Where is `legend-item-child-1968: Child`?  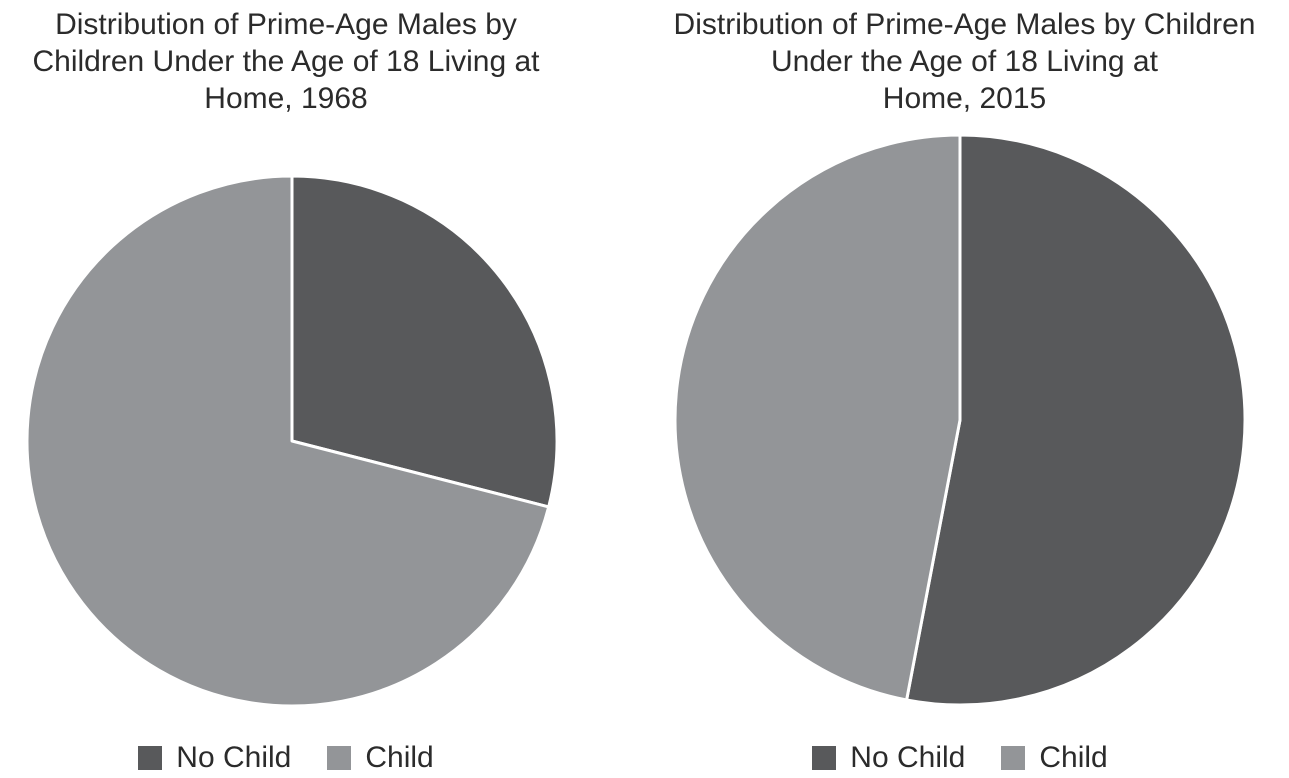
legend-item-child-1968: Child is located at coordinates (380, 757).